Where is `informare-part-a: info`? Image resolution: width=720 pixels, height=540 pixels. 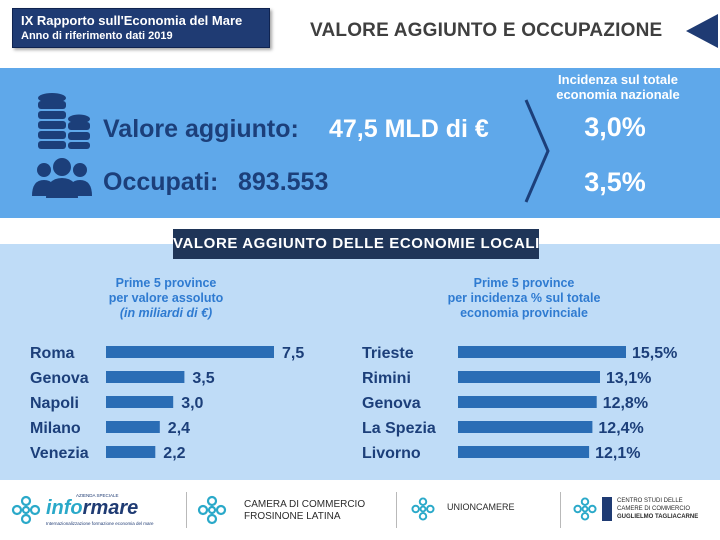
informare-part-a: info is located at coordinates (64, 508).